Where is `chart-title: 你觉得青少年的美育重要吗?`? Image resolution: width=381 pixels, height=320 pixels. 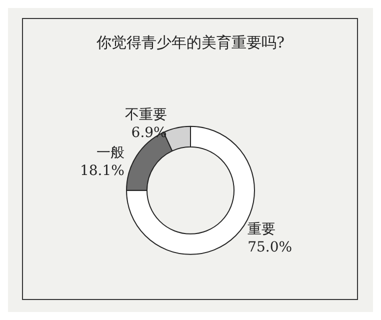
chart-title: 你觉得青少年的美育重要吗? is located at coordinates (190, 43).